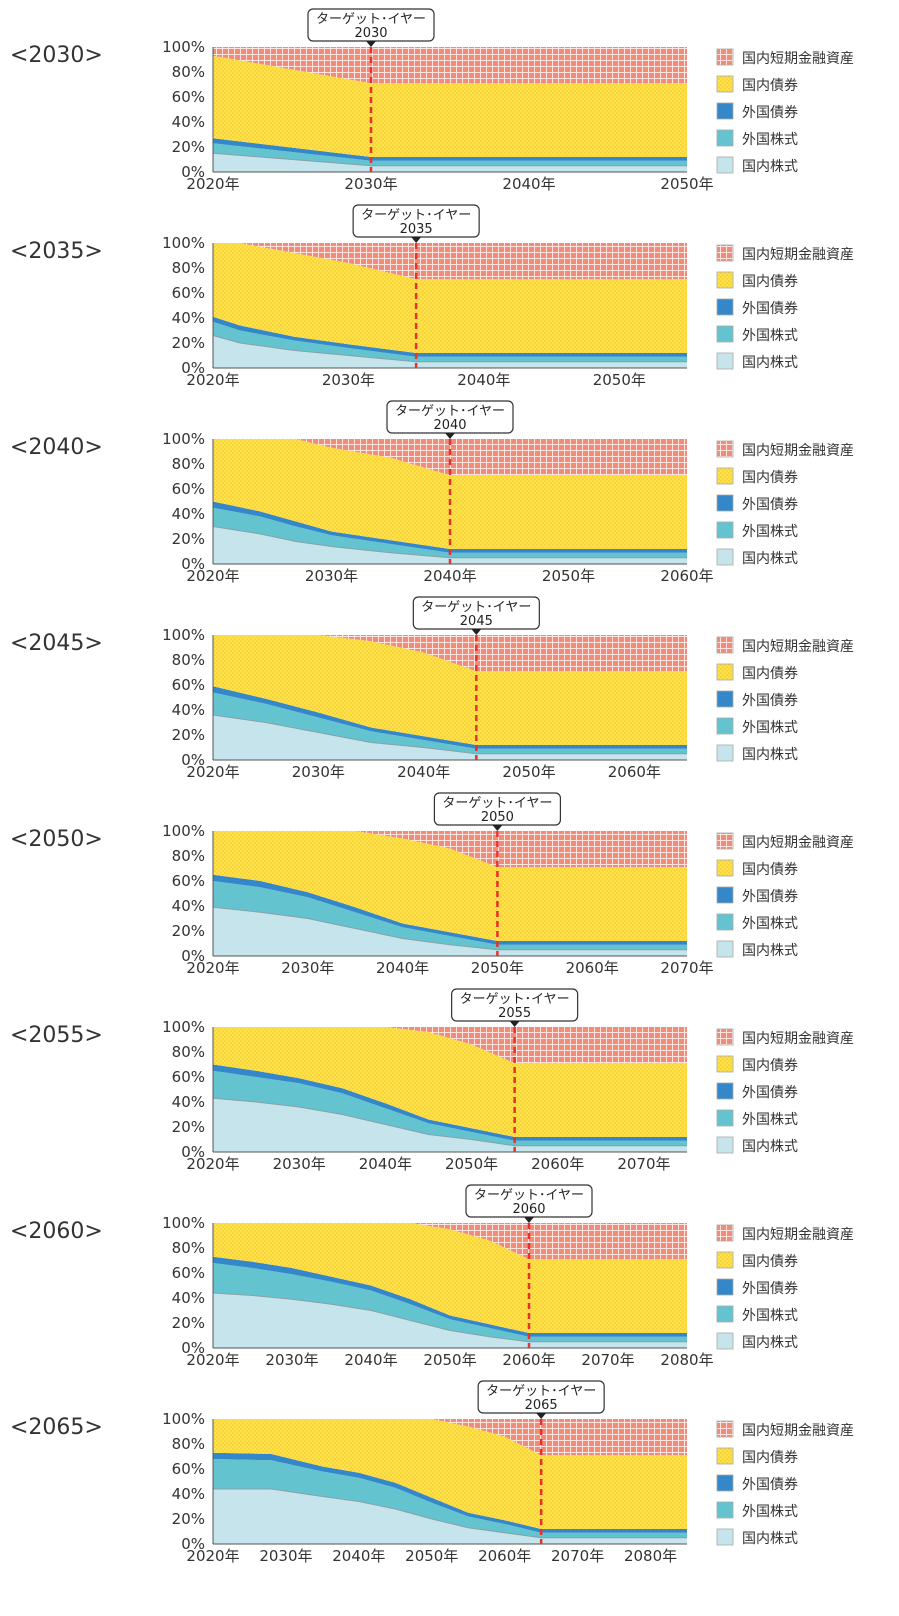  Describe the element at coordinates (770, 363) in the screenshot. I see `legend-label-domestic-equity: 国内株式` at that location.